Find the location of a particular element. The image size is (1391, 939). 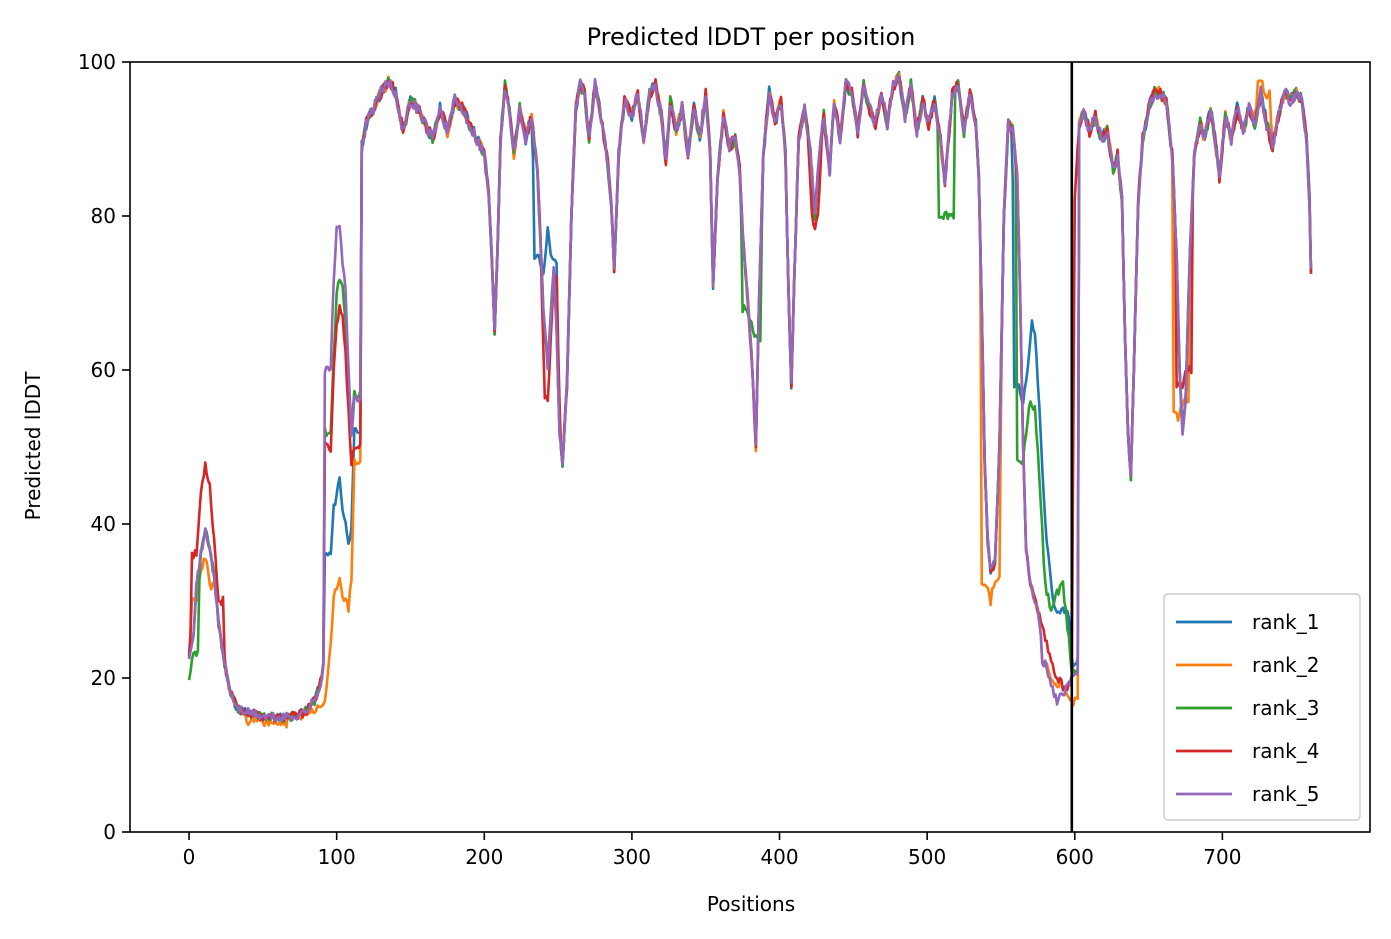

chart-title: Predicted lDDT per position is located at coordinates (751, 37).